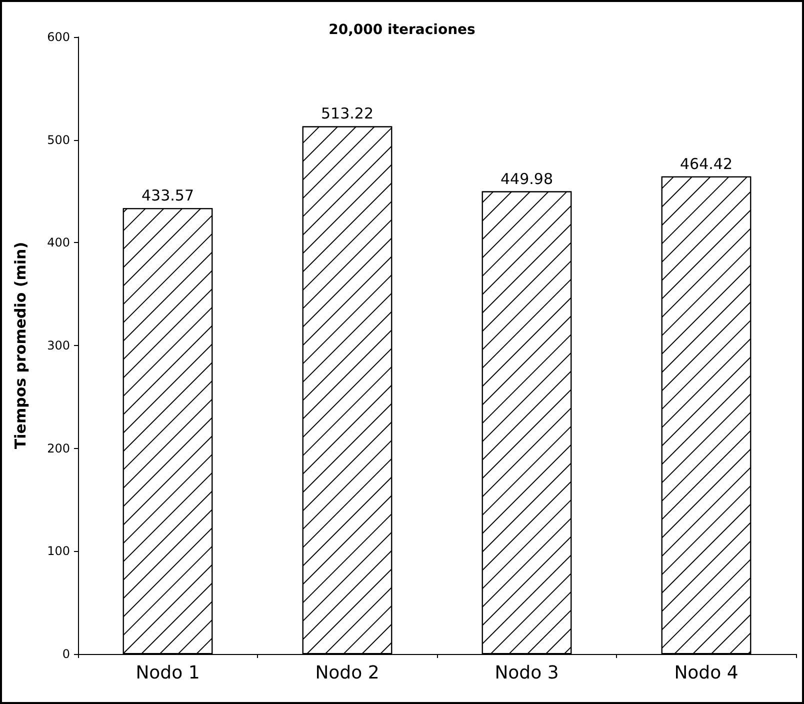  I want to click on y-tick-label: 400, so click(58, 243).